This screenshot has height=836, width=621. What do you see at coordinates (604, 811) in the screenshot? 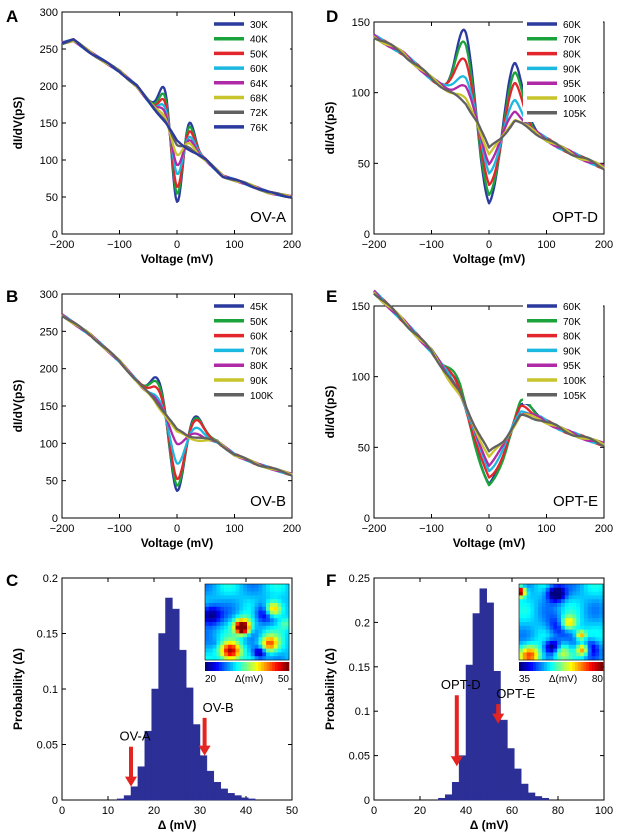
I see `x-tick-label: 100` at bounding box center [604, 811].